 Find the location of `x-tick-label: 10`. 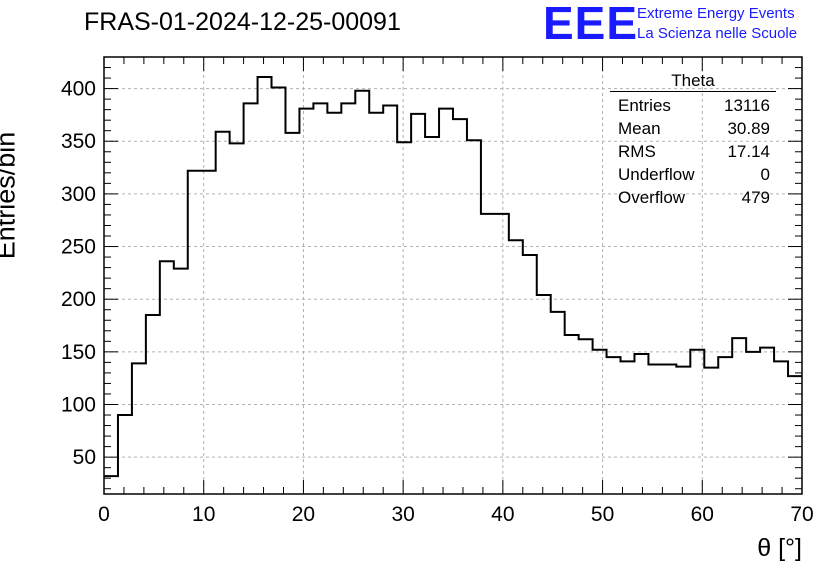

x-tick-label: 10 is located at coordinates (203, 514).